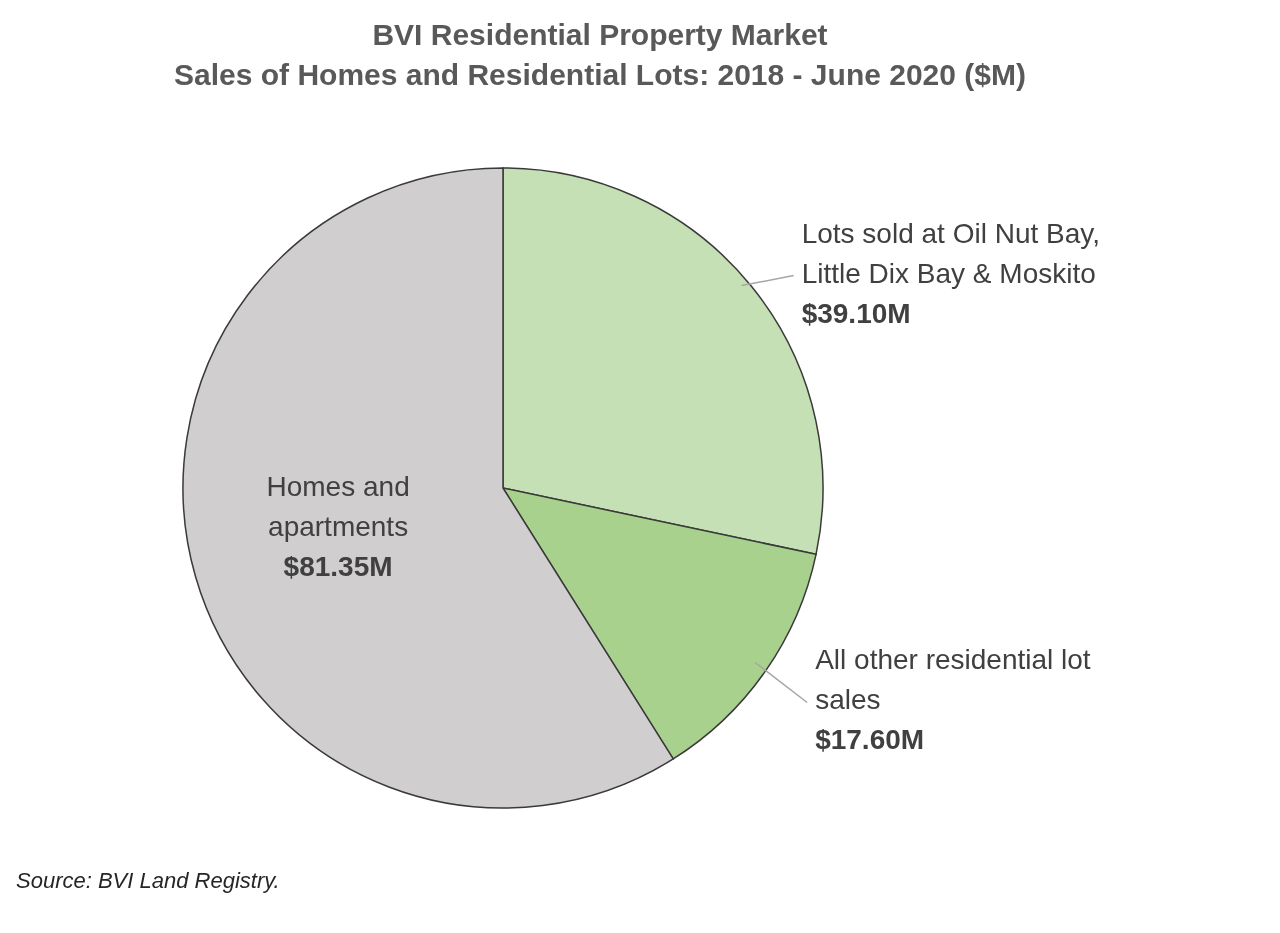 This screenshot has height=933, width=1280. I want to click on data-label: $17.60M, so click(870, 740).